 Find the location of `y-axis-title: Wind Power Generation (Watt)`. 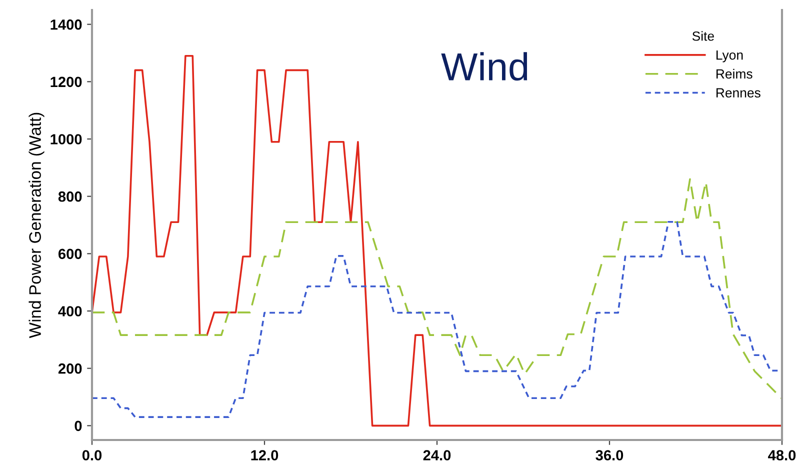

y-axis-title: Wind Power Generation (Watt) is located at coordinates (36, 225).